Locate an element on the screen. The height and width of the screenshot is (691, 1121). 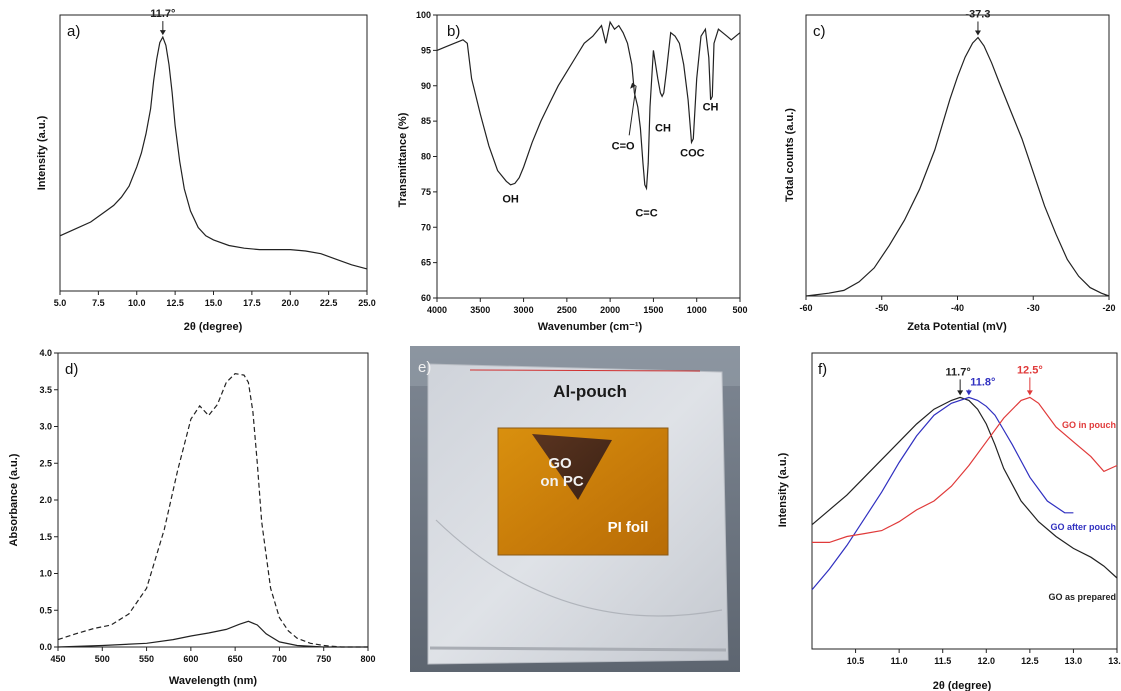
panel-e-label: e) is located at coordinates (424, 367).